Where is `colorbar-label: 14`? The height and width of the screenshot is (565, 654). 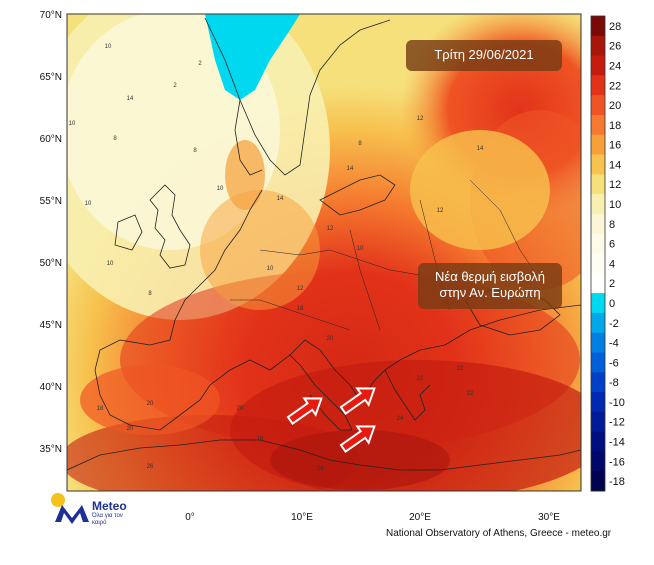
colorbar-label: 14 is located at coordinates (615, 165).